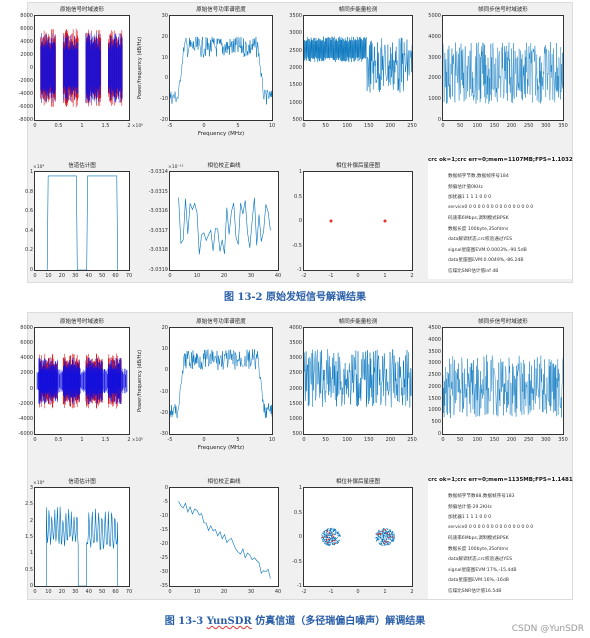  Describe the element at coordinates (331, 276) in the screenshot. I see `x-tick-label: -1` at that location.